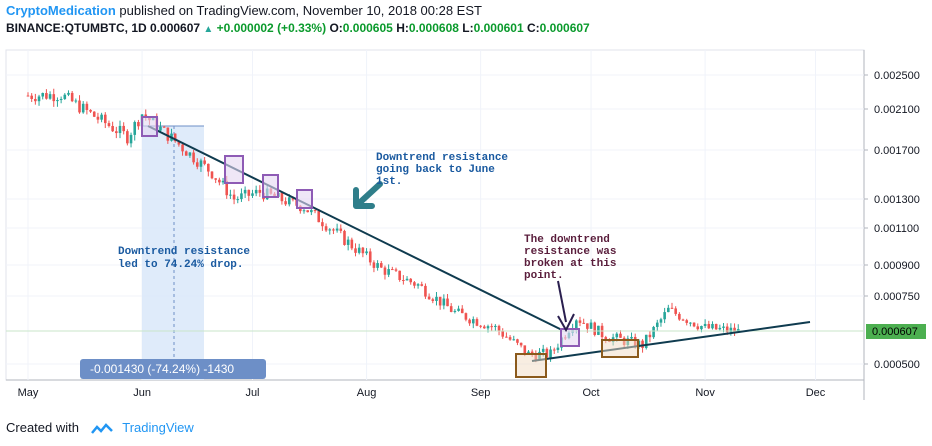 The height and width of the screenshot is (446, 932). I want to click on x-tick-label: Dec, so click(816, 393).